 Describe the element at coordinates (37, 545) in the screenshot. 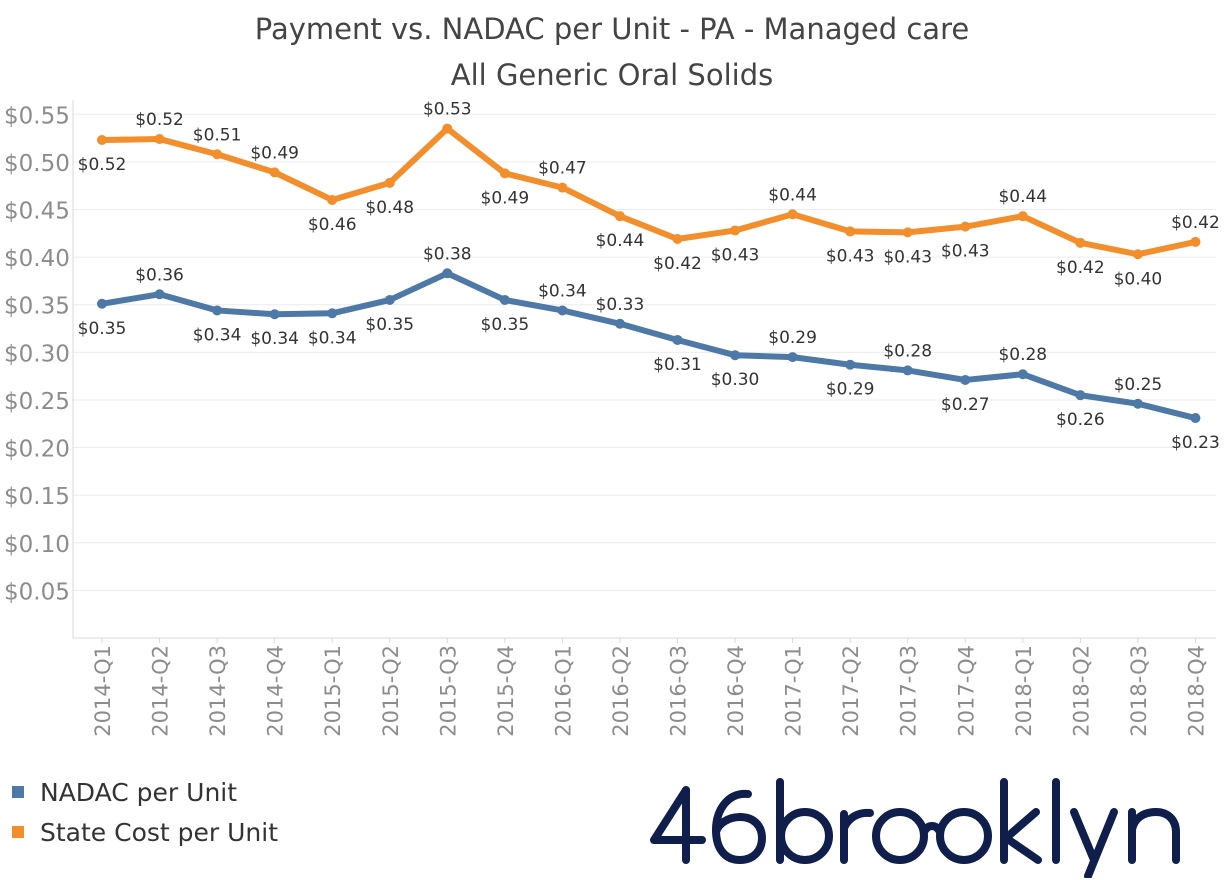

I see `y-tick-label: $0.10` at that location.